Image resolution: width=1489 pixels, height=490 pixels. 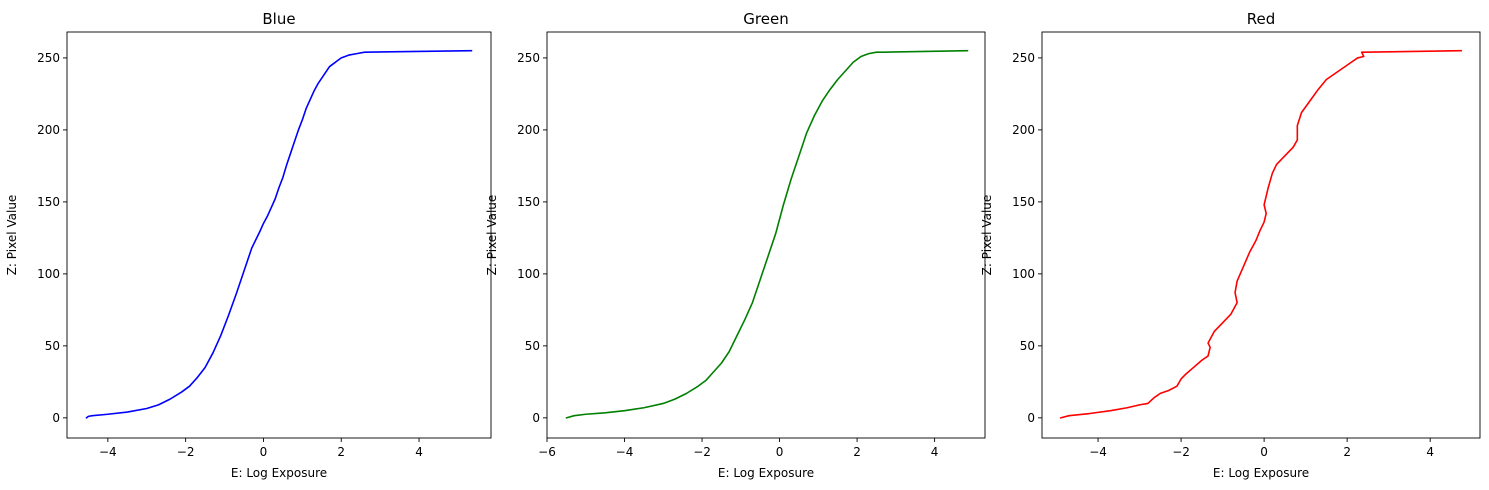 What do you see at coordinates (1261, 19) in the screenshot?
I see `chart-title: Red` at bounding box center [1261, 19].